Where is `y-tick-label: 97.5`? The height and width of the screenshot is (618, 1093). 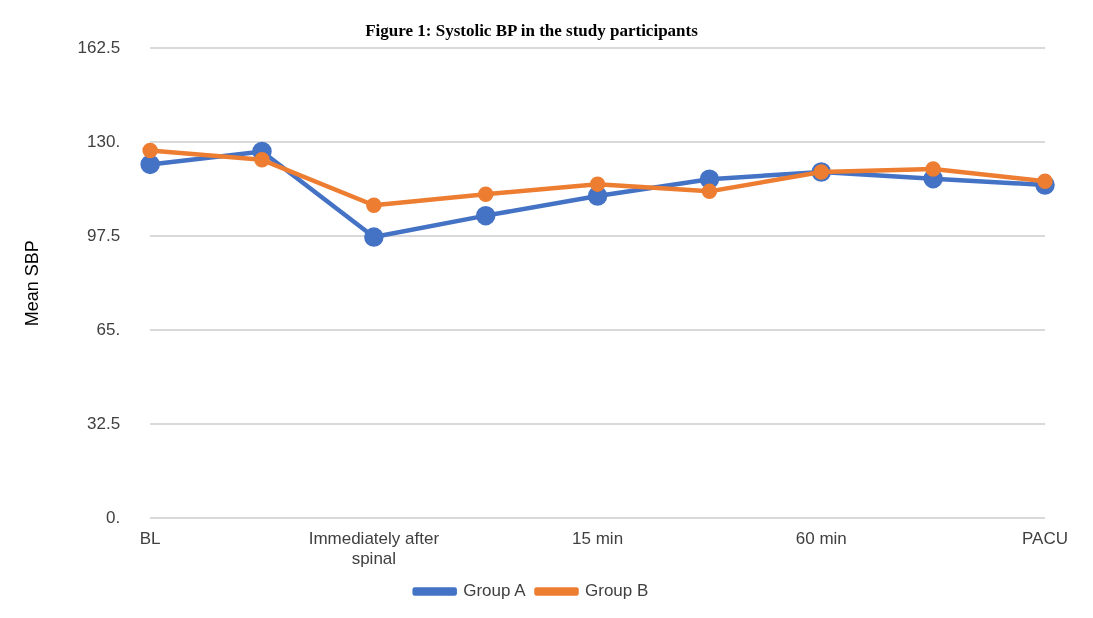
y-tick-label: 97.5 is located at coordinates (104, 235).